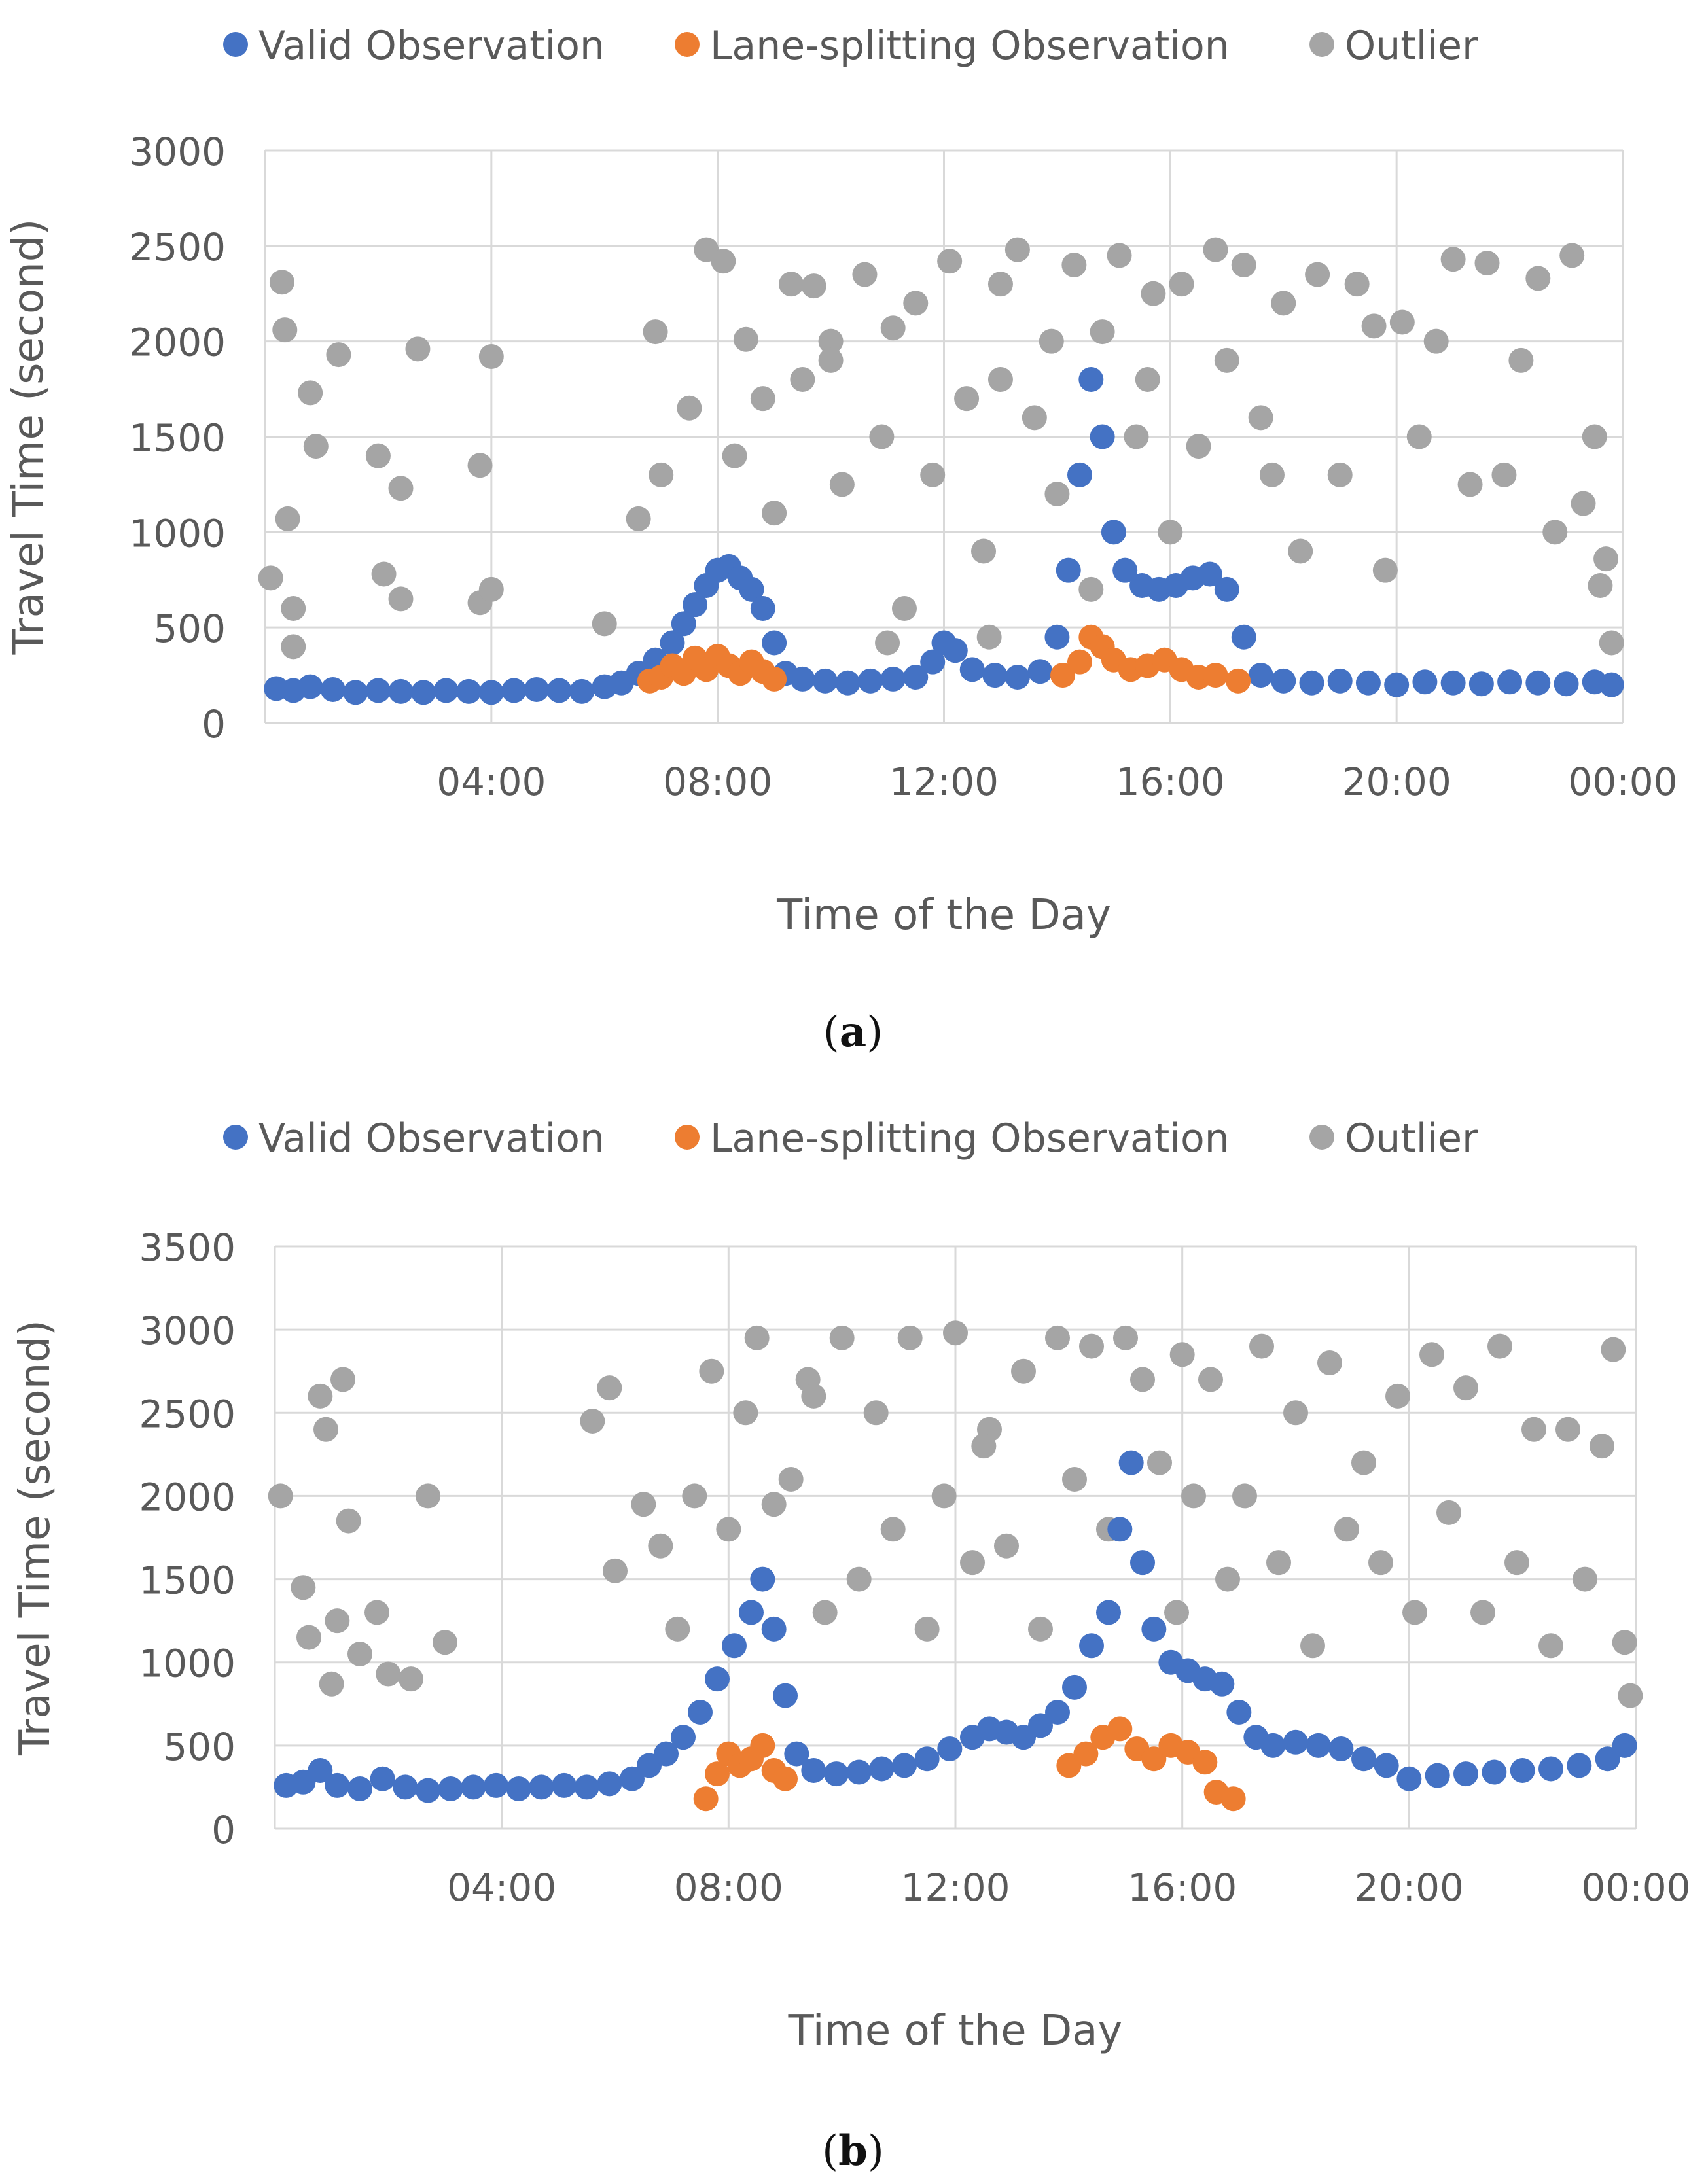 Image resolution: width=1706 pixels, height=2184 pixels. I want to click on y-tick-label: 3500, so click(187, 1247).